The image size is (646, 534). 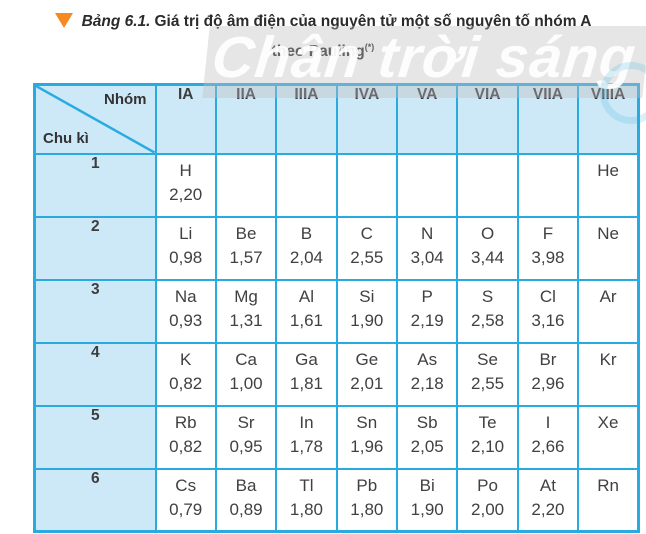 What do you see at coordinates (367, 383) in the screenshot?
I see `element-value: 2,01` at bounding box center [367, 383].